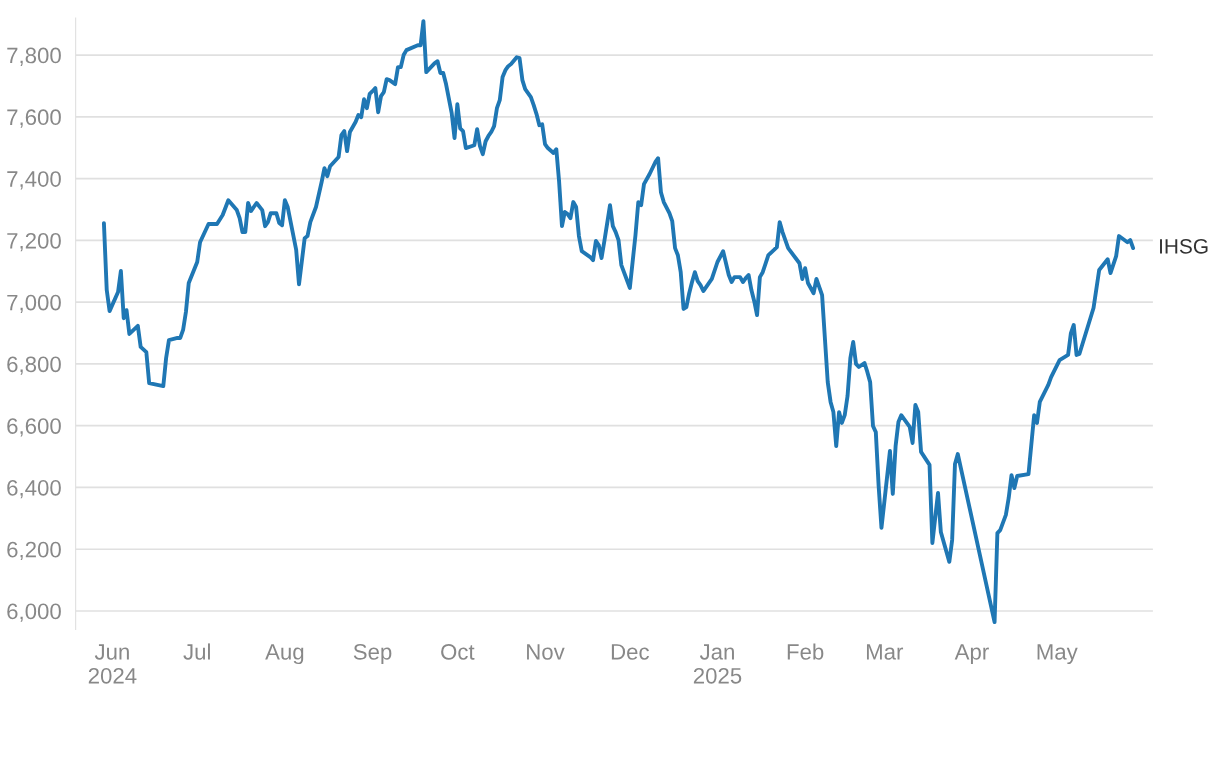  I want to click on x-tick-label: Jan 2025, so click(717, 664).